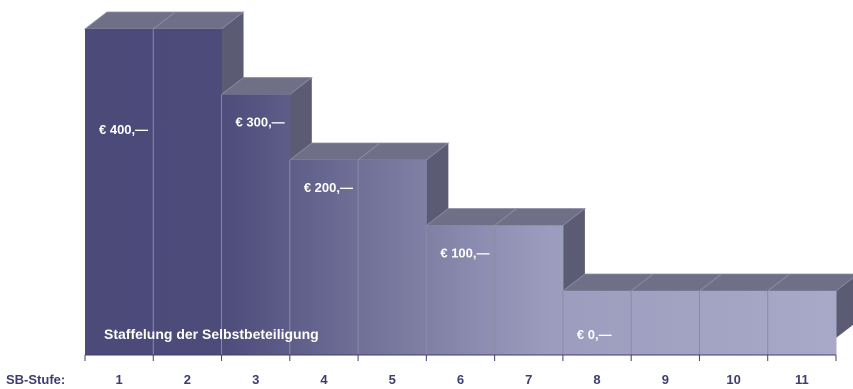 This screenshot has width=853, height=389. I want to click on x-tick-label-11: 11, so click(802, 379).